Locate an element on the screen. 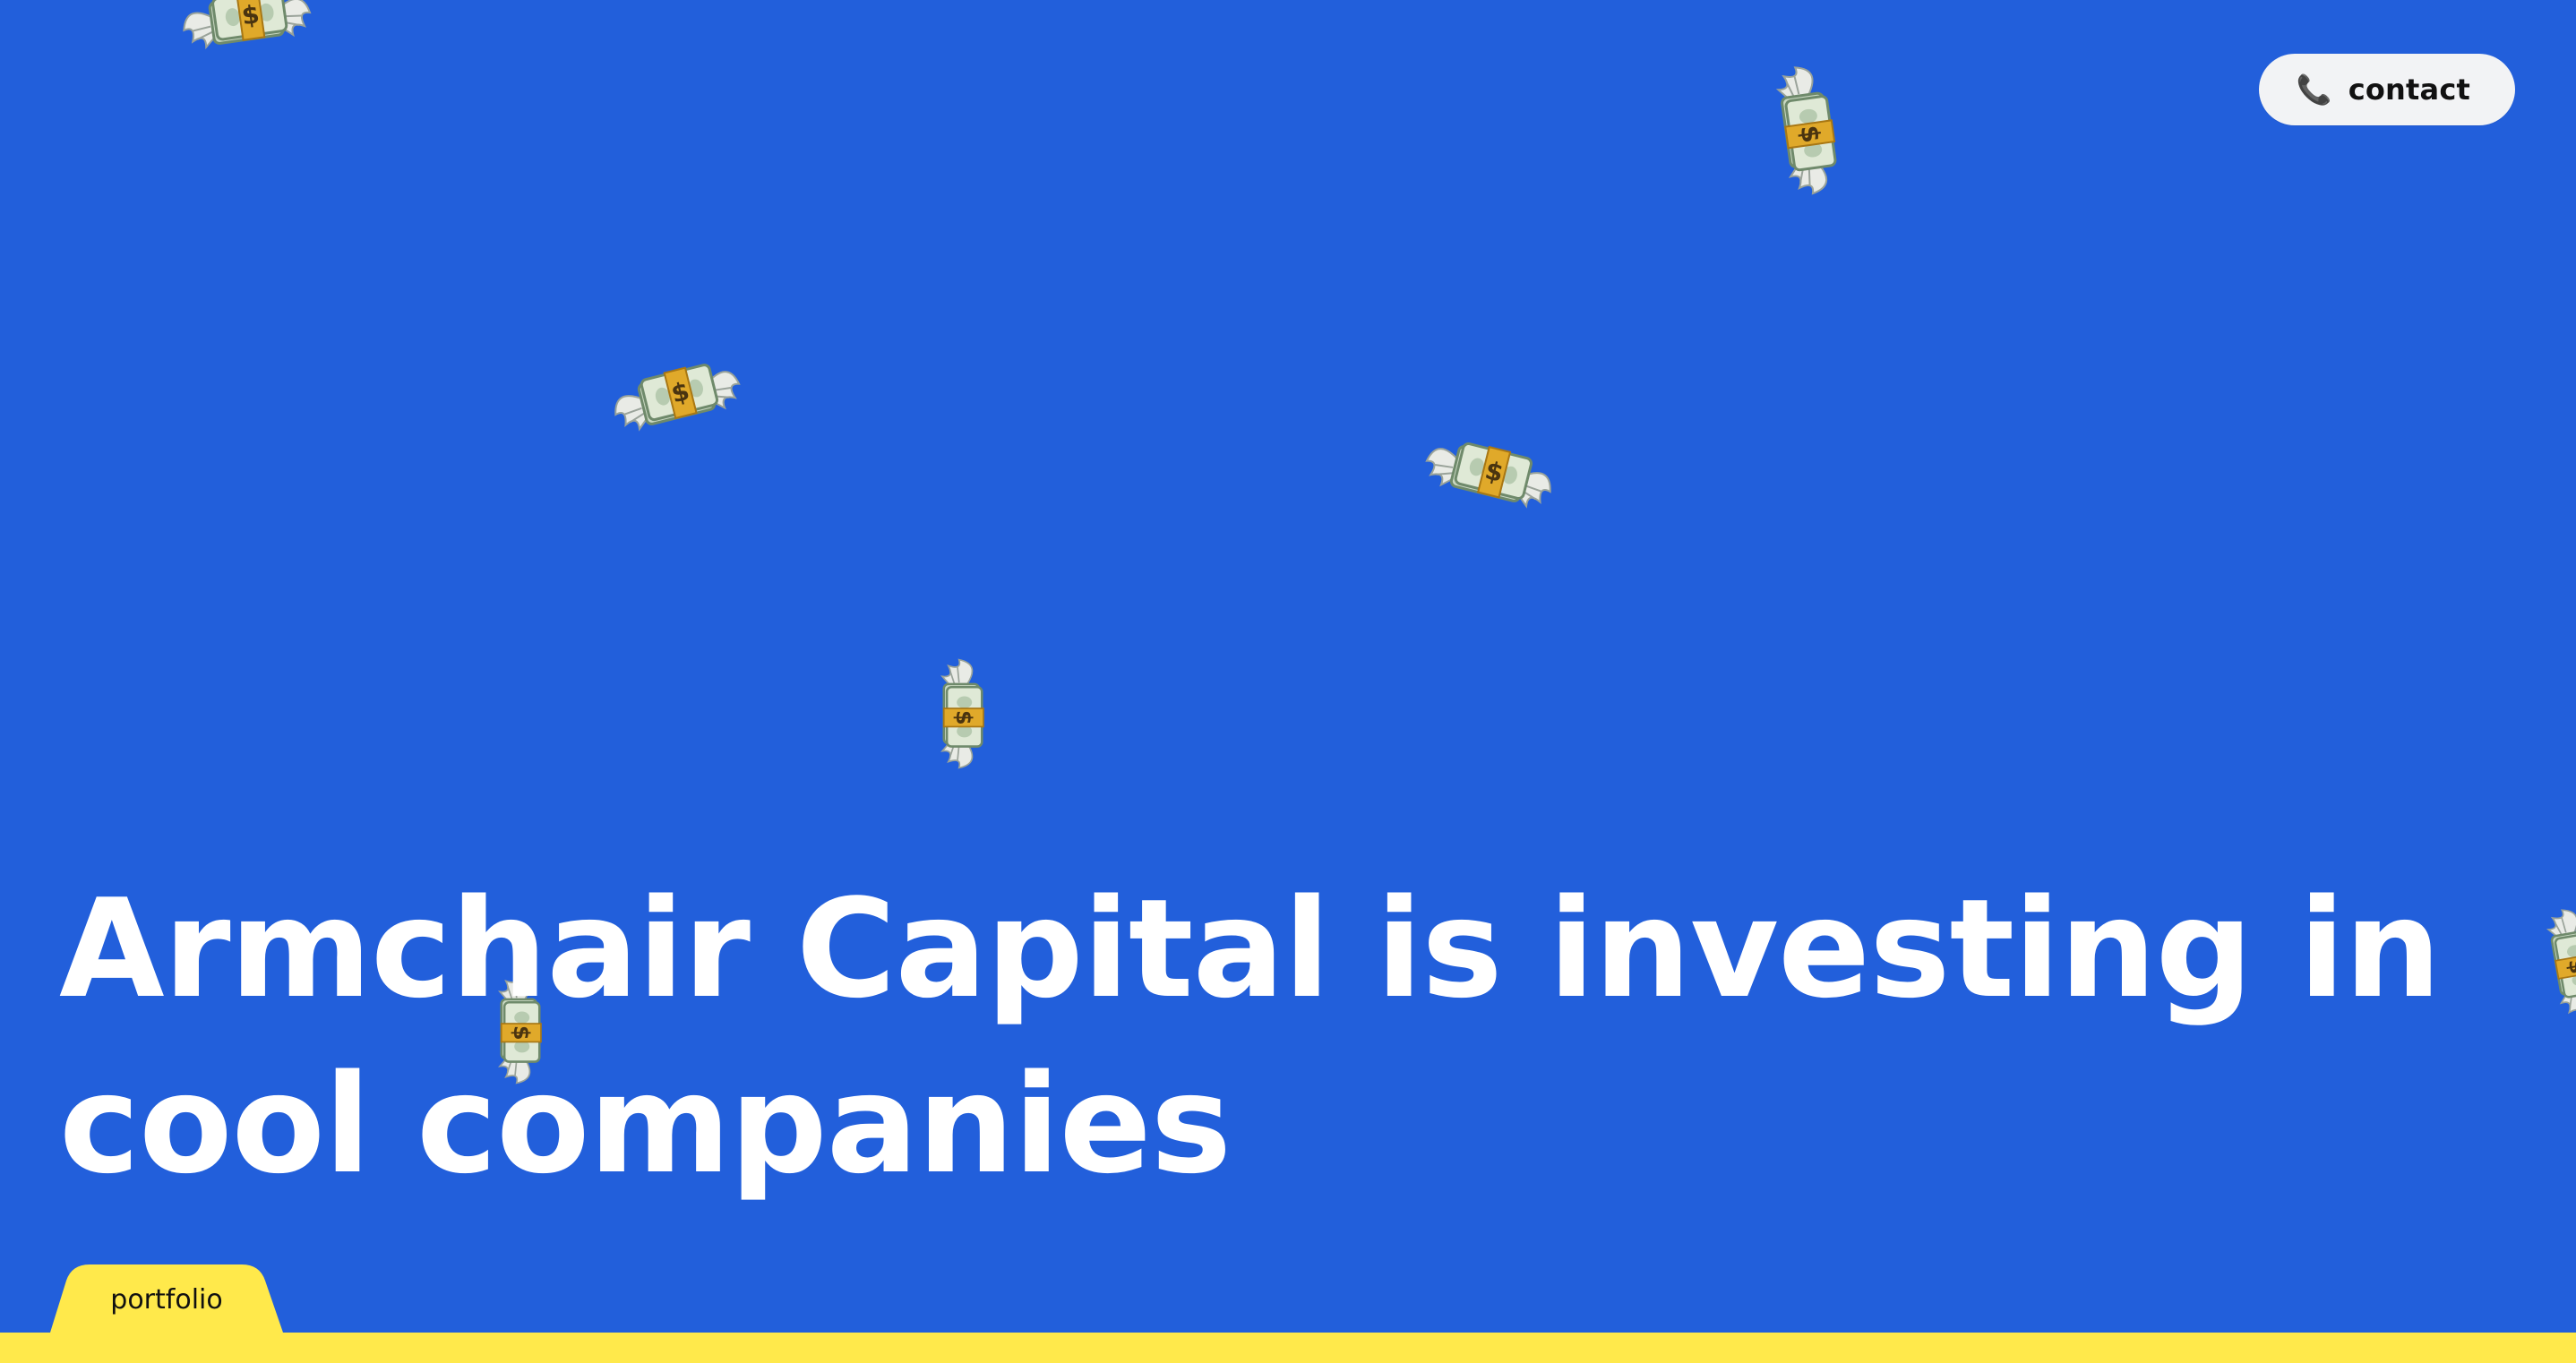  contact-button-label: contact is located at coordinates (2409, 90).